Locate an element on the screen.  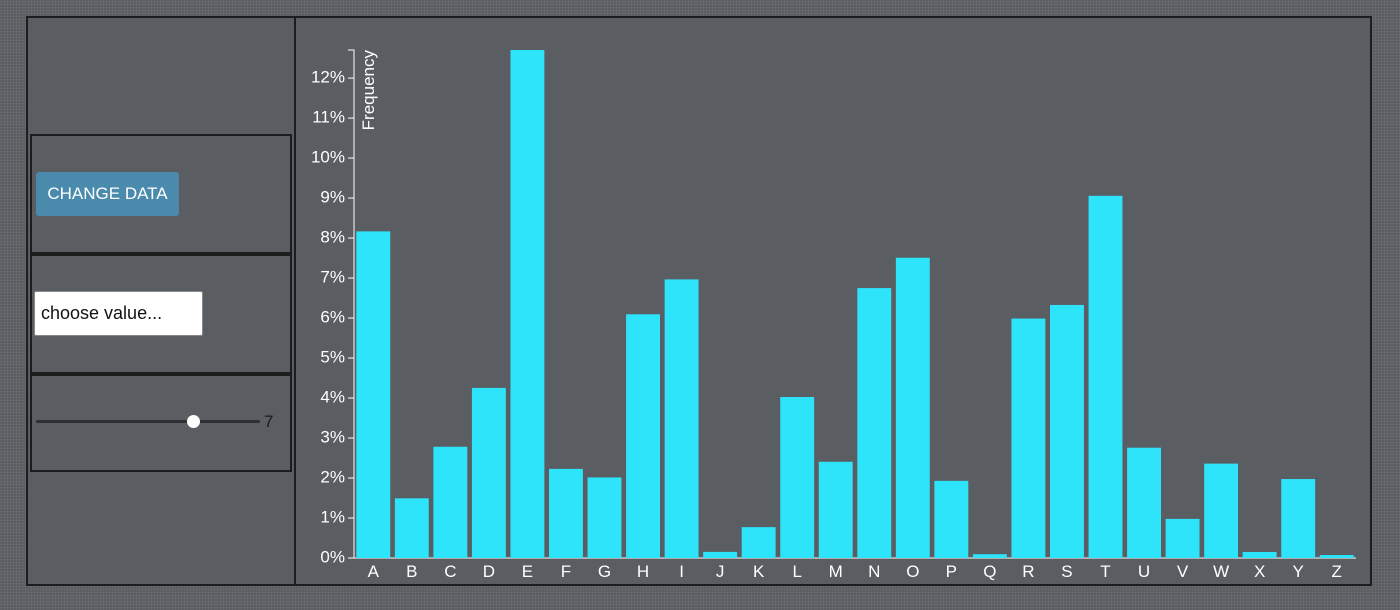
x-tick-label: F is located at coordinates (566, 571).